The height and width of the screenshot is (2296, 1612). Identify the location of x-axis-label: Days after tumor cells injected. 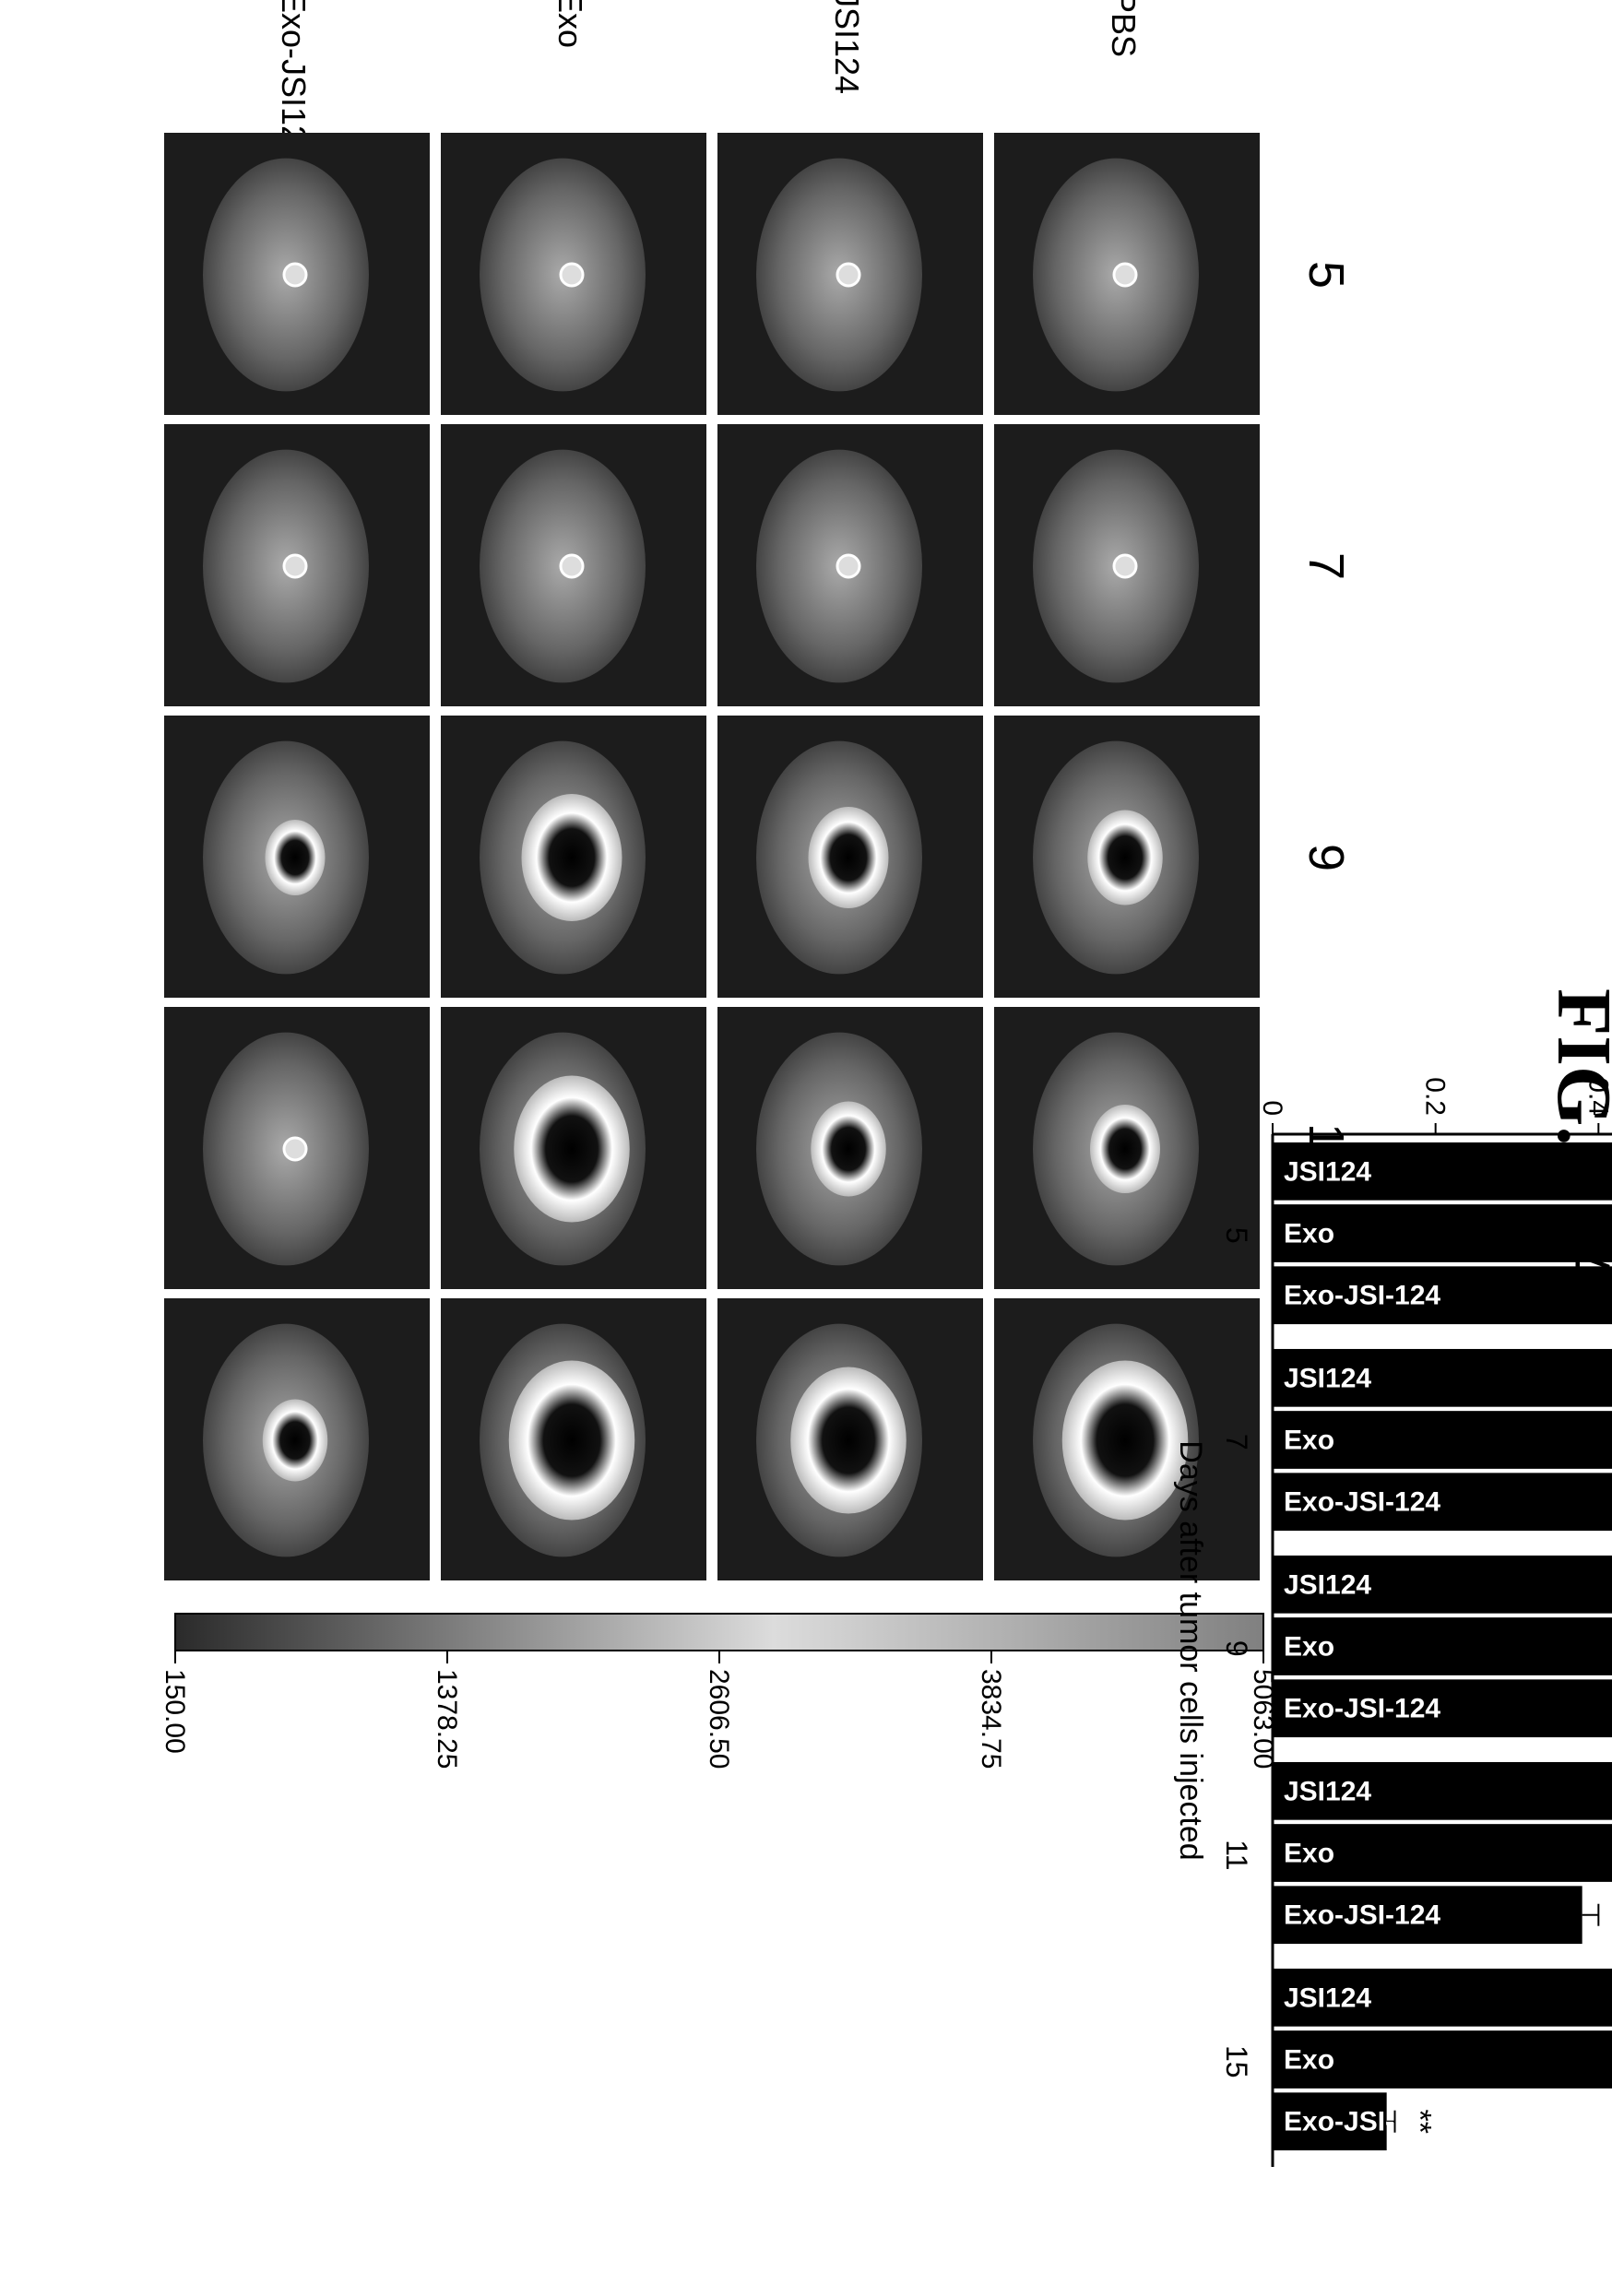
(1190, 1650).